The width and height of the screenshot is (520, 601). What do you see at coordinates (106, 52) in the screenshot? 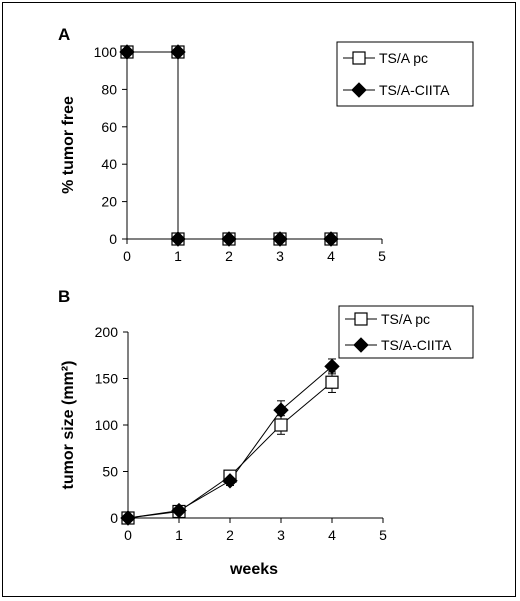
I see `panel-a-y-tick-label: 100` at bounding box center [106, 52].